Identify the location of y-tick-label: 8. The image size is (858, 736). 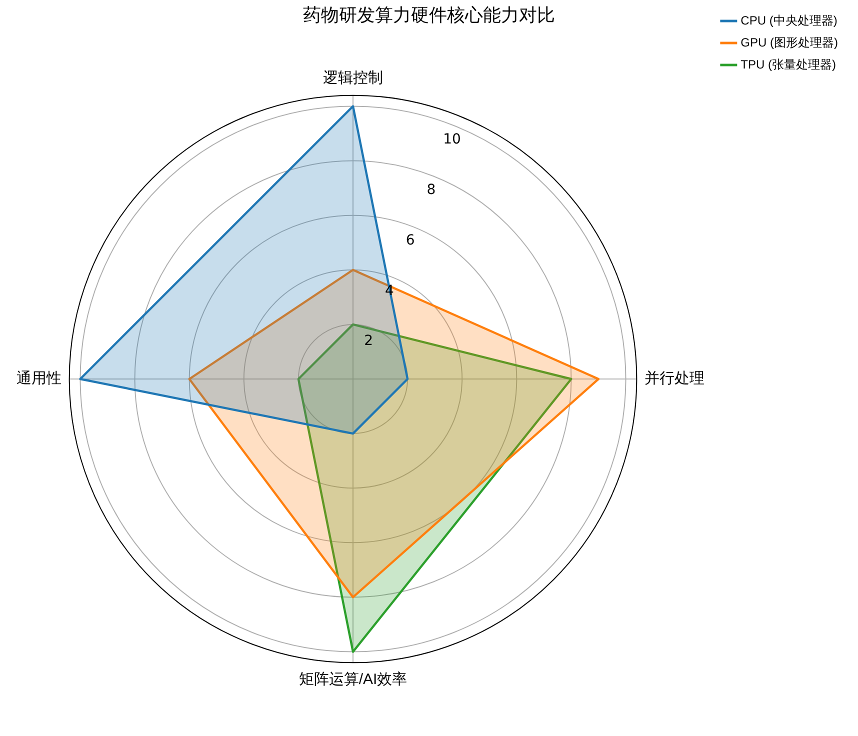
(431, 190).